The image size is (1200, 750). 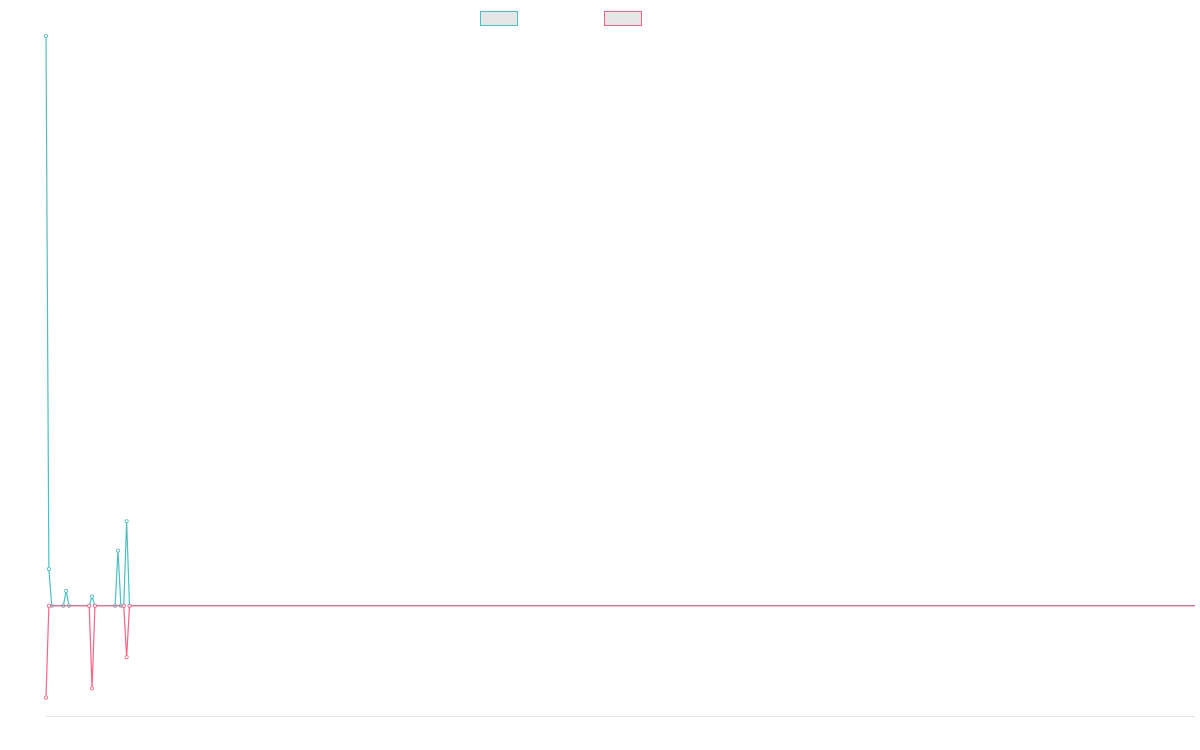 I want to click on legend, so click(x=600, y=18).